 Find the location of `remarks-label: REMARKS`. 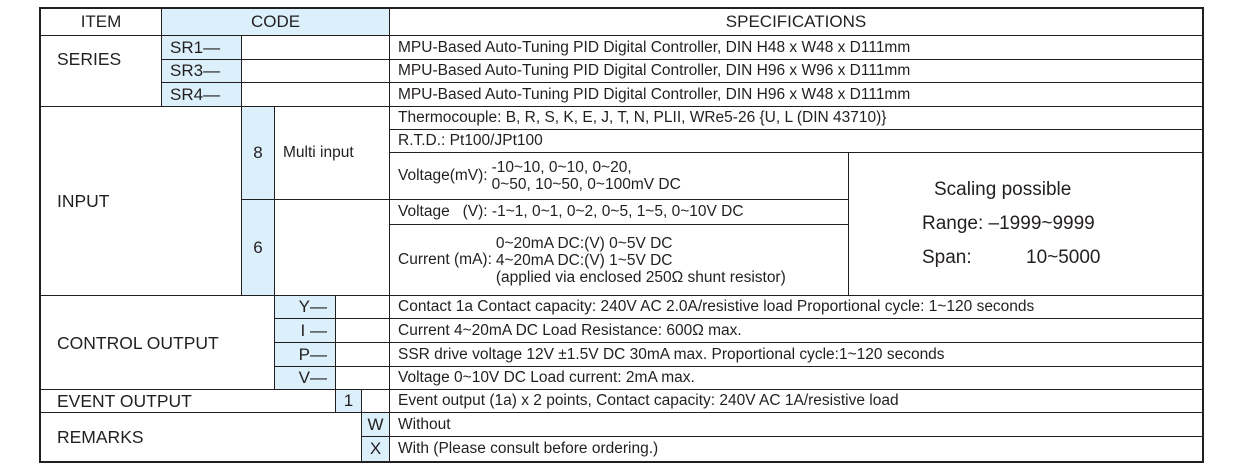

remarks-label: REMARKS is located at coordinates (201, 437).